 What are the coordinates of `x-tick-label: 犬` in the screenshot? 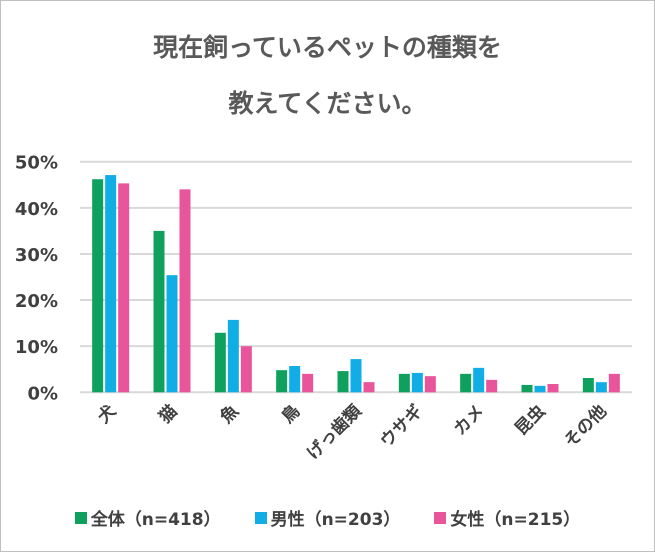 It's located at (107, 414).